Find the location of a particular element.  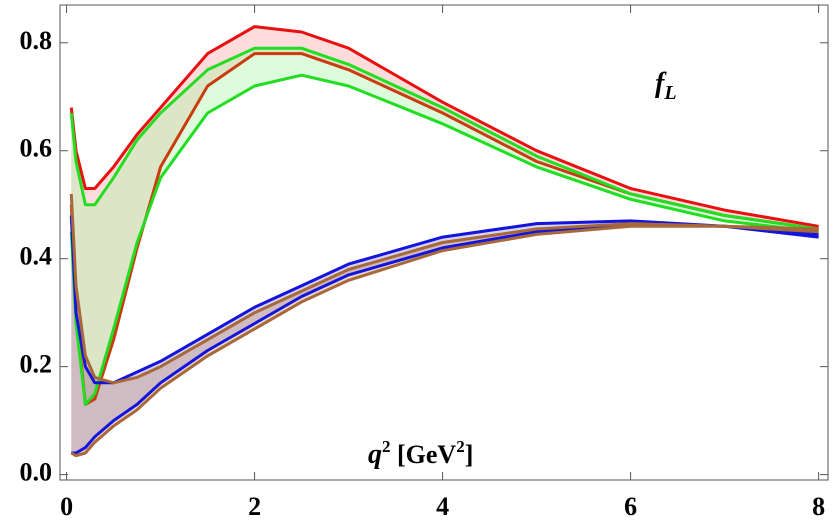

y-tick-label: 0.6 is located at coordinates (36, 148).